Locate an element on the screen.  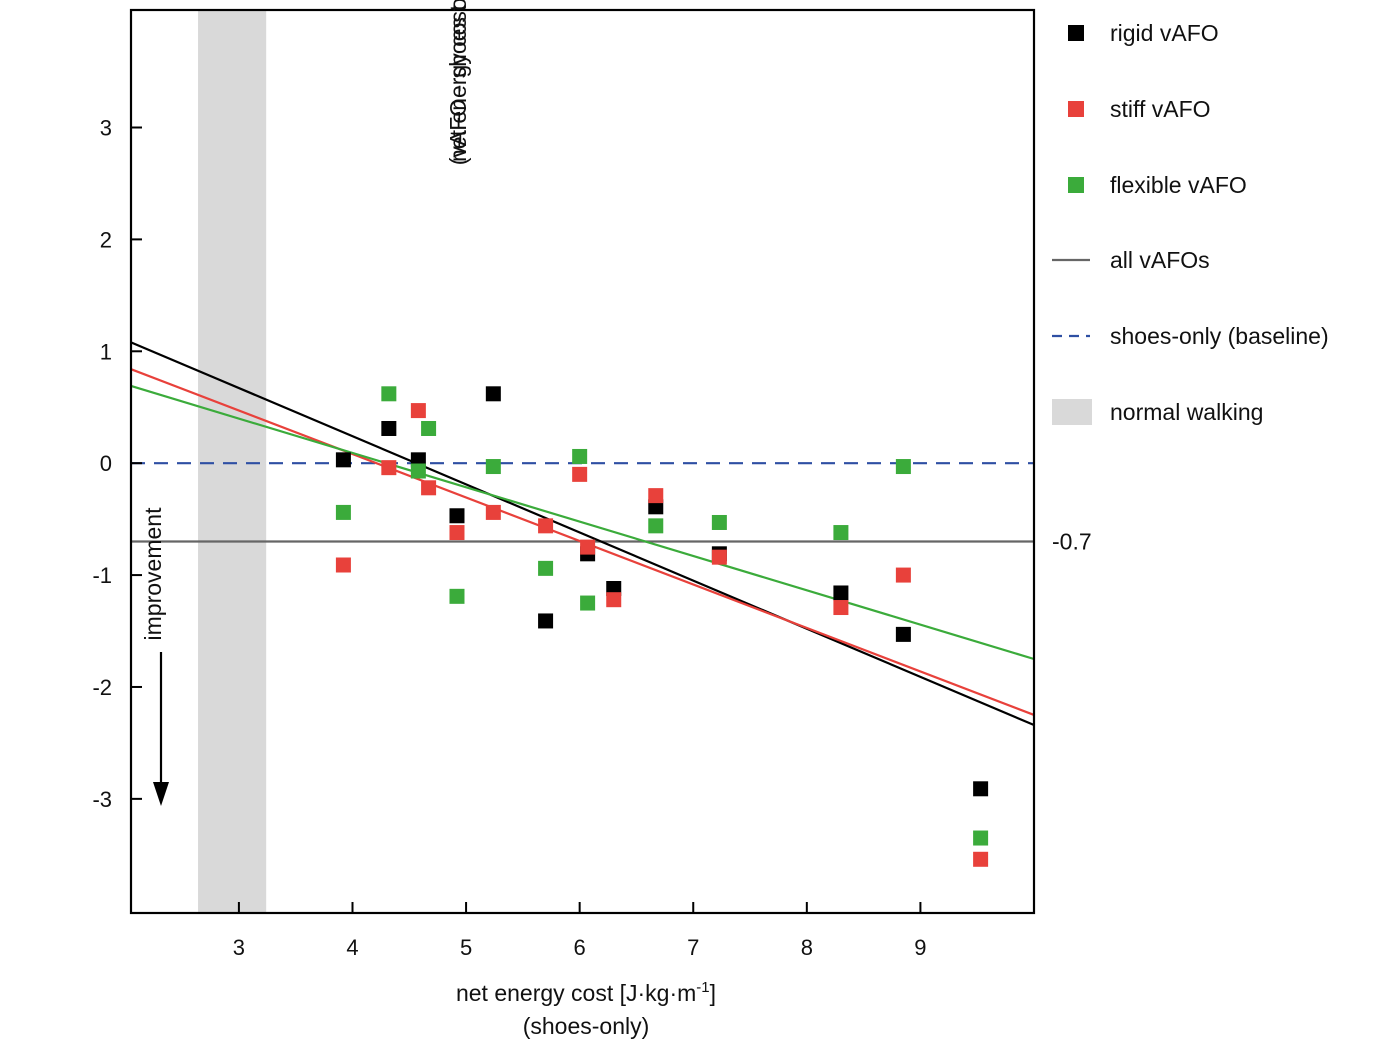
x-axis-label: net energy cost [J·kg·m-1] is located at coordinates (586, 992).